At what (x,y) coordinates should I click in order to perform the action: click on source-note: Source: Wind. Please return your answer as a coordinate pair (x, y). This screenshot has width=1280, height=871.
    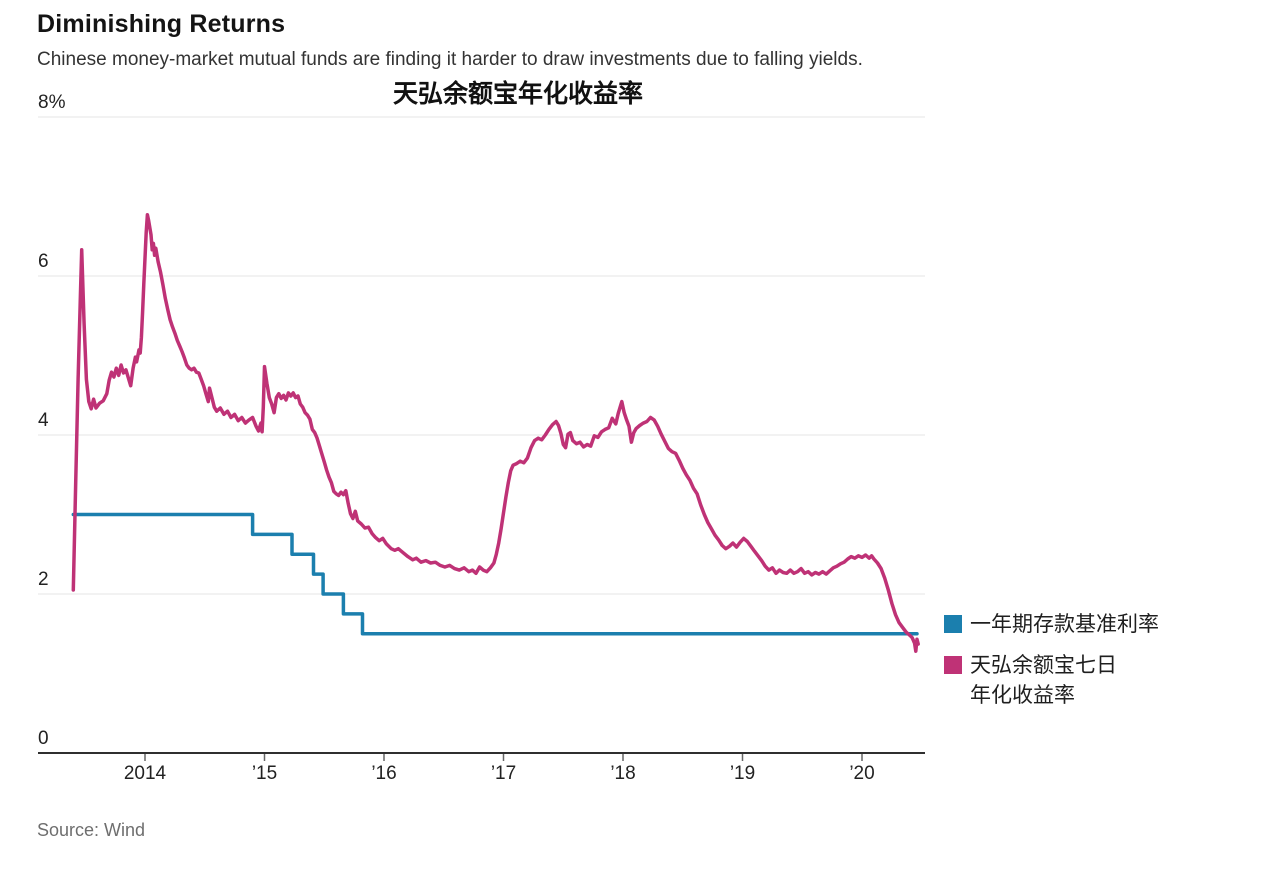
    Looking at the image, I should click on (91, 830).